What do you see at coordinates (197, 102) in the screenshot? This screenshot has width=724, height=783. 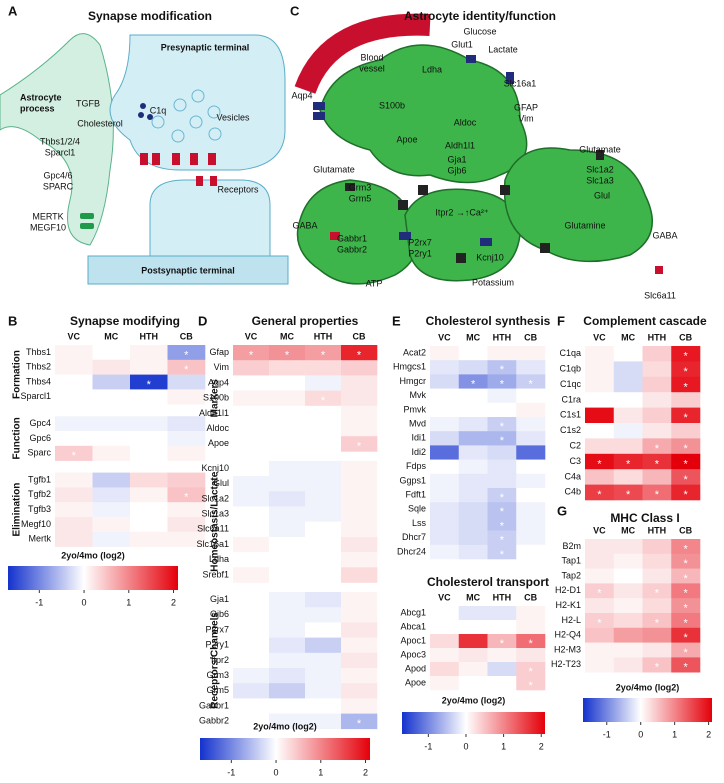 I see `presynaptic-terminal` at bounding box center [197, 102].